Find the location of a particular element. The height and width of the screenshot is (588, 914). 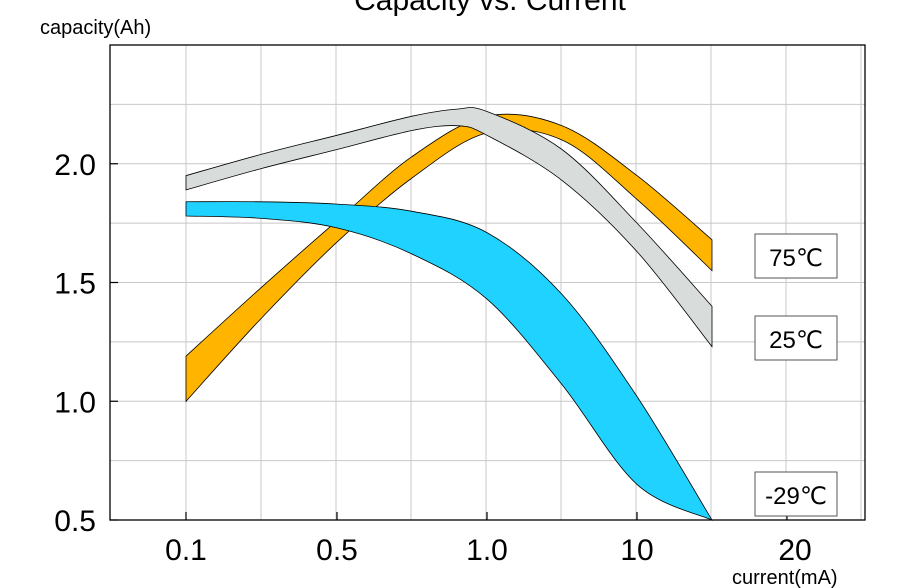

y-tick-labels: 0.5 1.0 1.5 2.0 is located at coordinates (86, 343).